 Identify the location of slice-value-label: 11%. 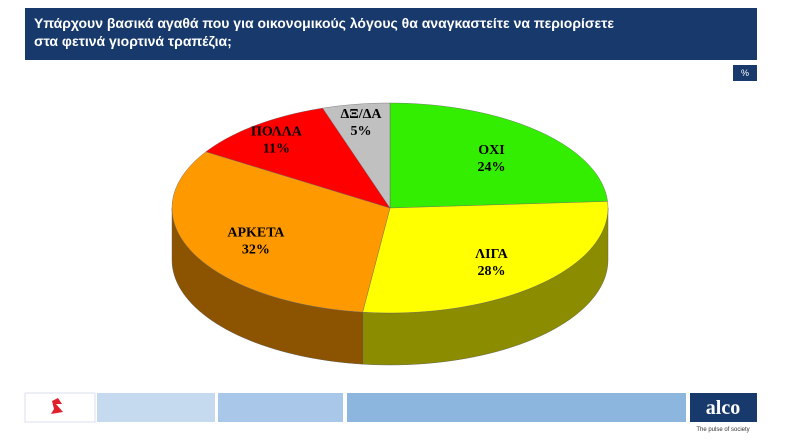
(276, 148).